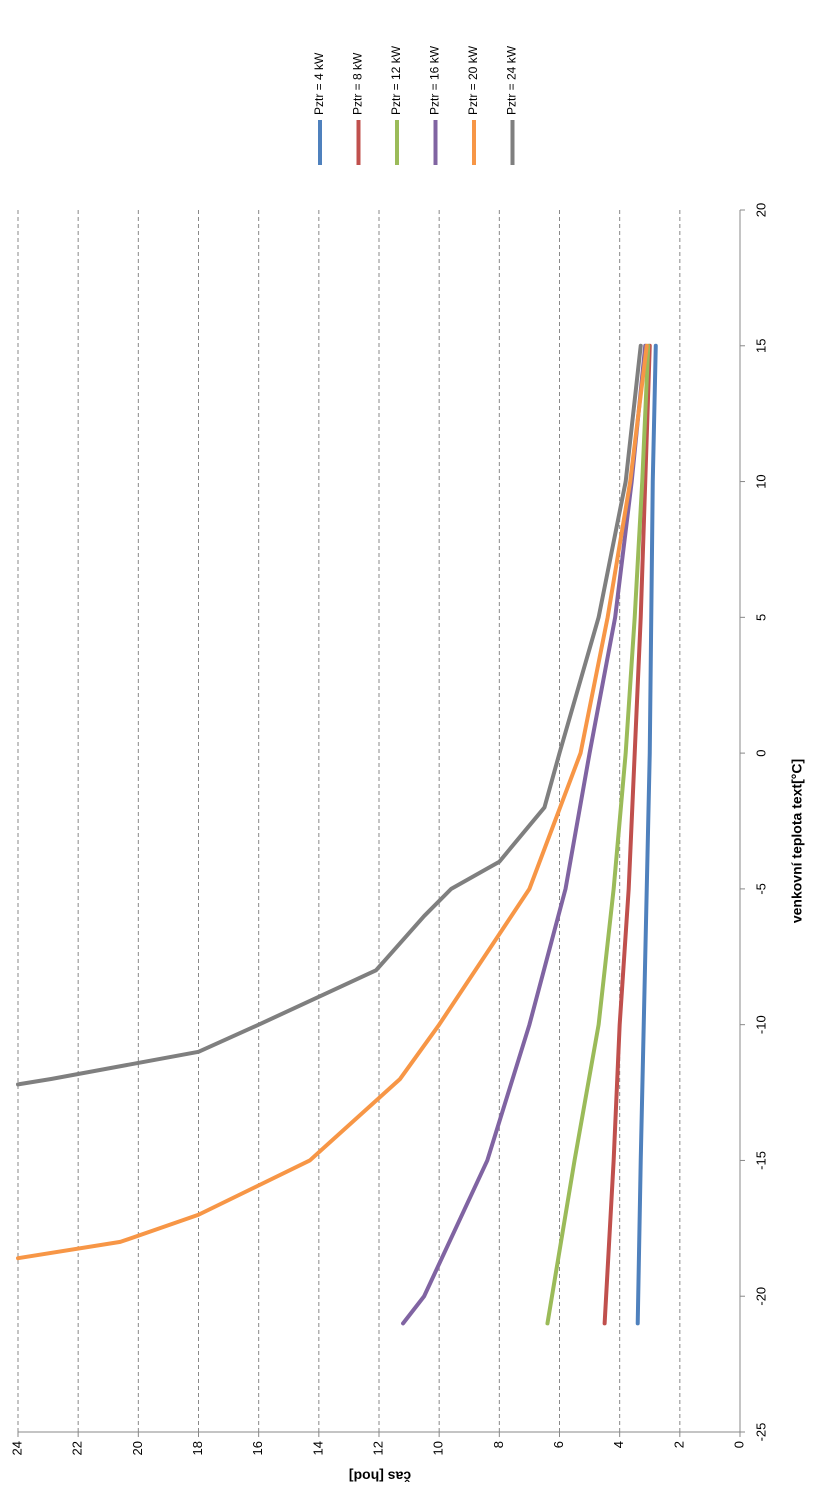 The height and width of the screenshot is (1505, 815). I want to click on x-tick-label: 15, so click(760, 346).